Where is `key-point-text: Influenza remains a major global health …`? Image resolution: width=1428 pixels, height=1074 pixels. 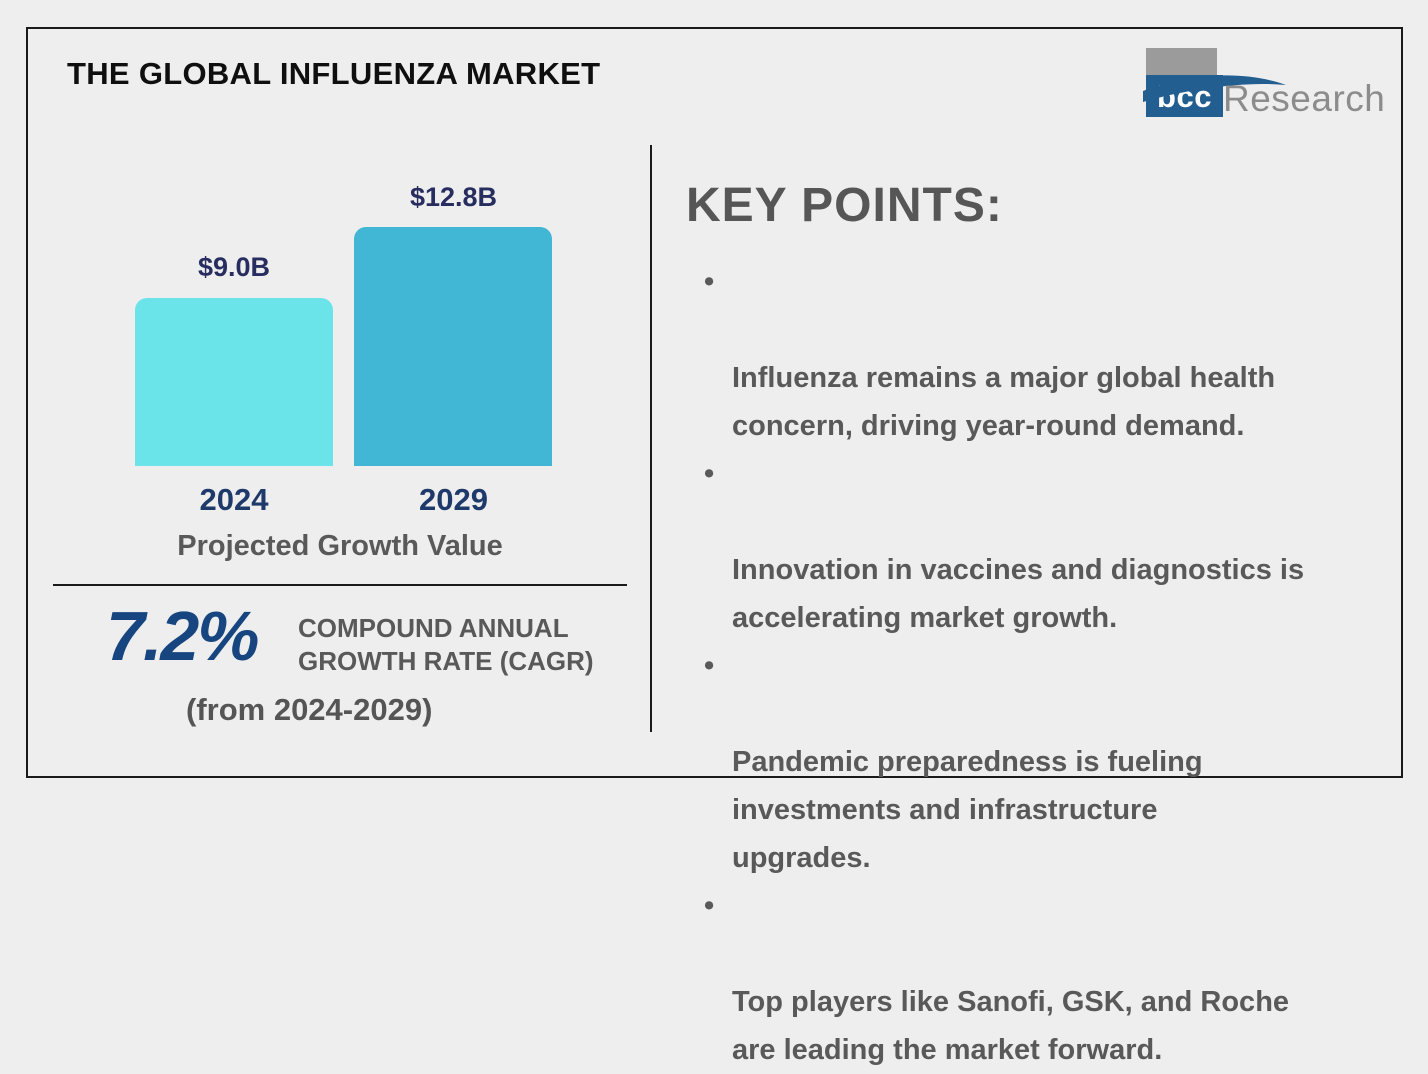 key-point-text: Influenza remains a major global health … is located at coordinates (1004, 402).